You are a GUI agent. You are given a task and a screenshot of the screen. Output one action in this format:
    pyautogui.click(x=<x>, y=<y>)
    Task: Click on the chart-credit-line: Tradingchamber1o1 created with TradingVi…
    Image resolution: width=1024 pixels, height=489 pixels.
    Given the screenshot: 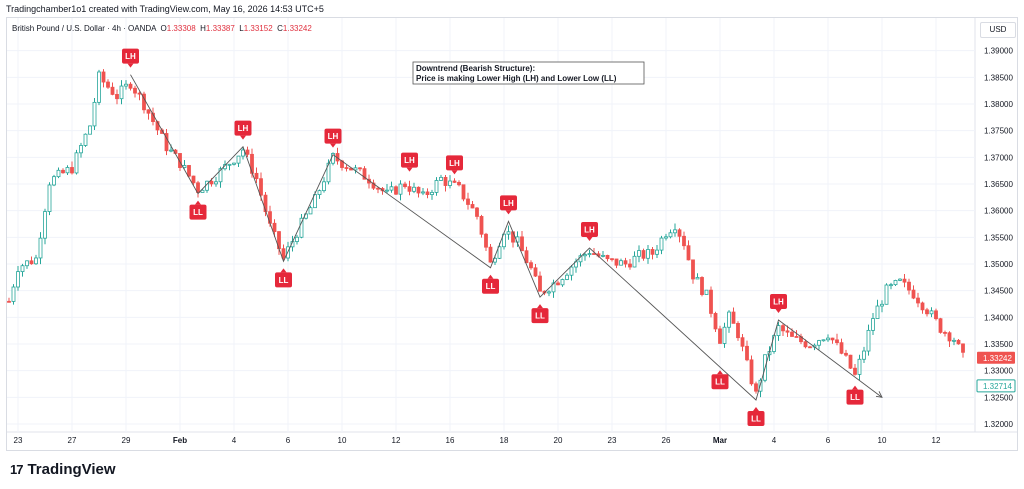 What is the action you would take?
    pyautogui.click(x=165, y=9)
    